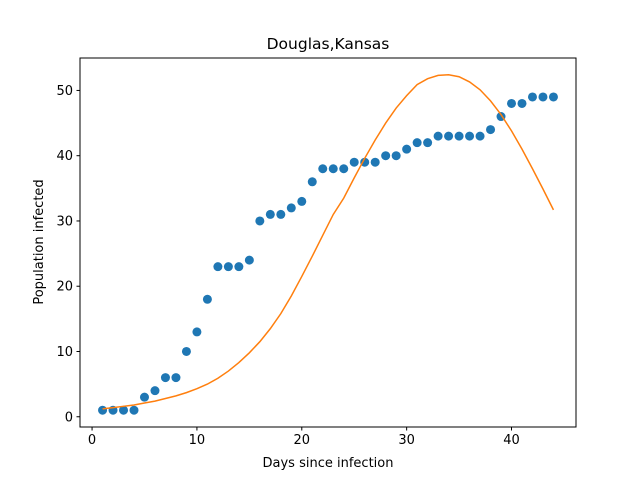 The width and height of the screenshot is (640, 480). I want to click on y-tick-label: 20, so click(64, 287).